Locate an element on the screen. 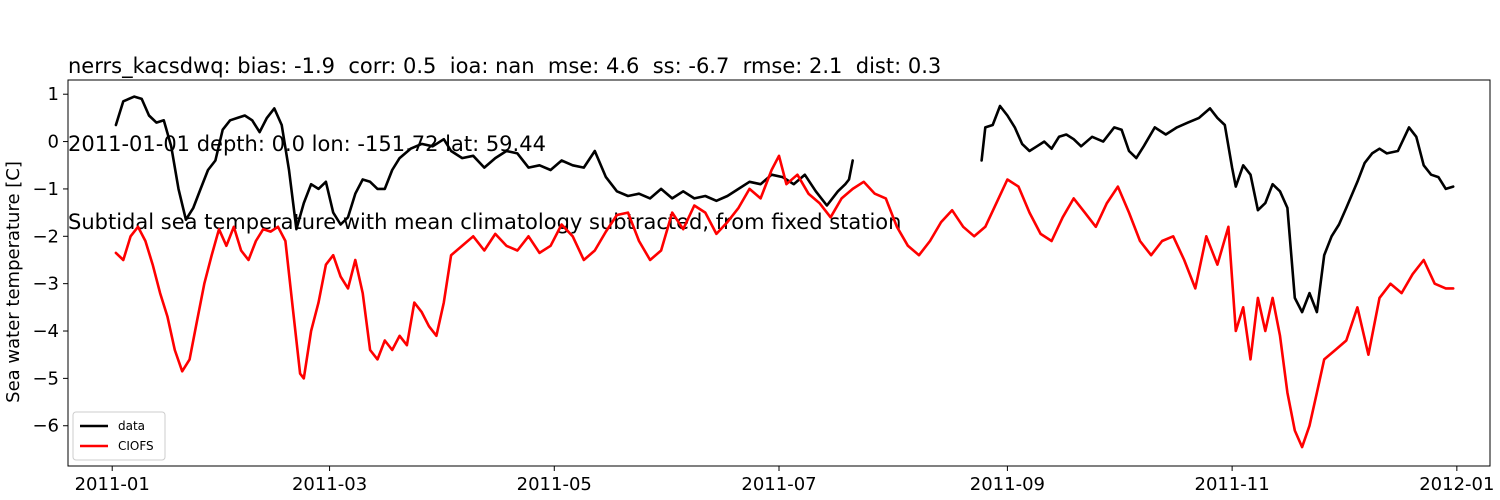  x-tick-label: 2011-11 is located at coordinates (1232, 484).